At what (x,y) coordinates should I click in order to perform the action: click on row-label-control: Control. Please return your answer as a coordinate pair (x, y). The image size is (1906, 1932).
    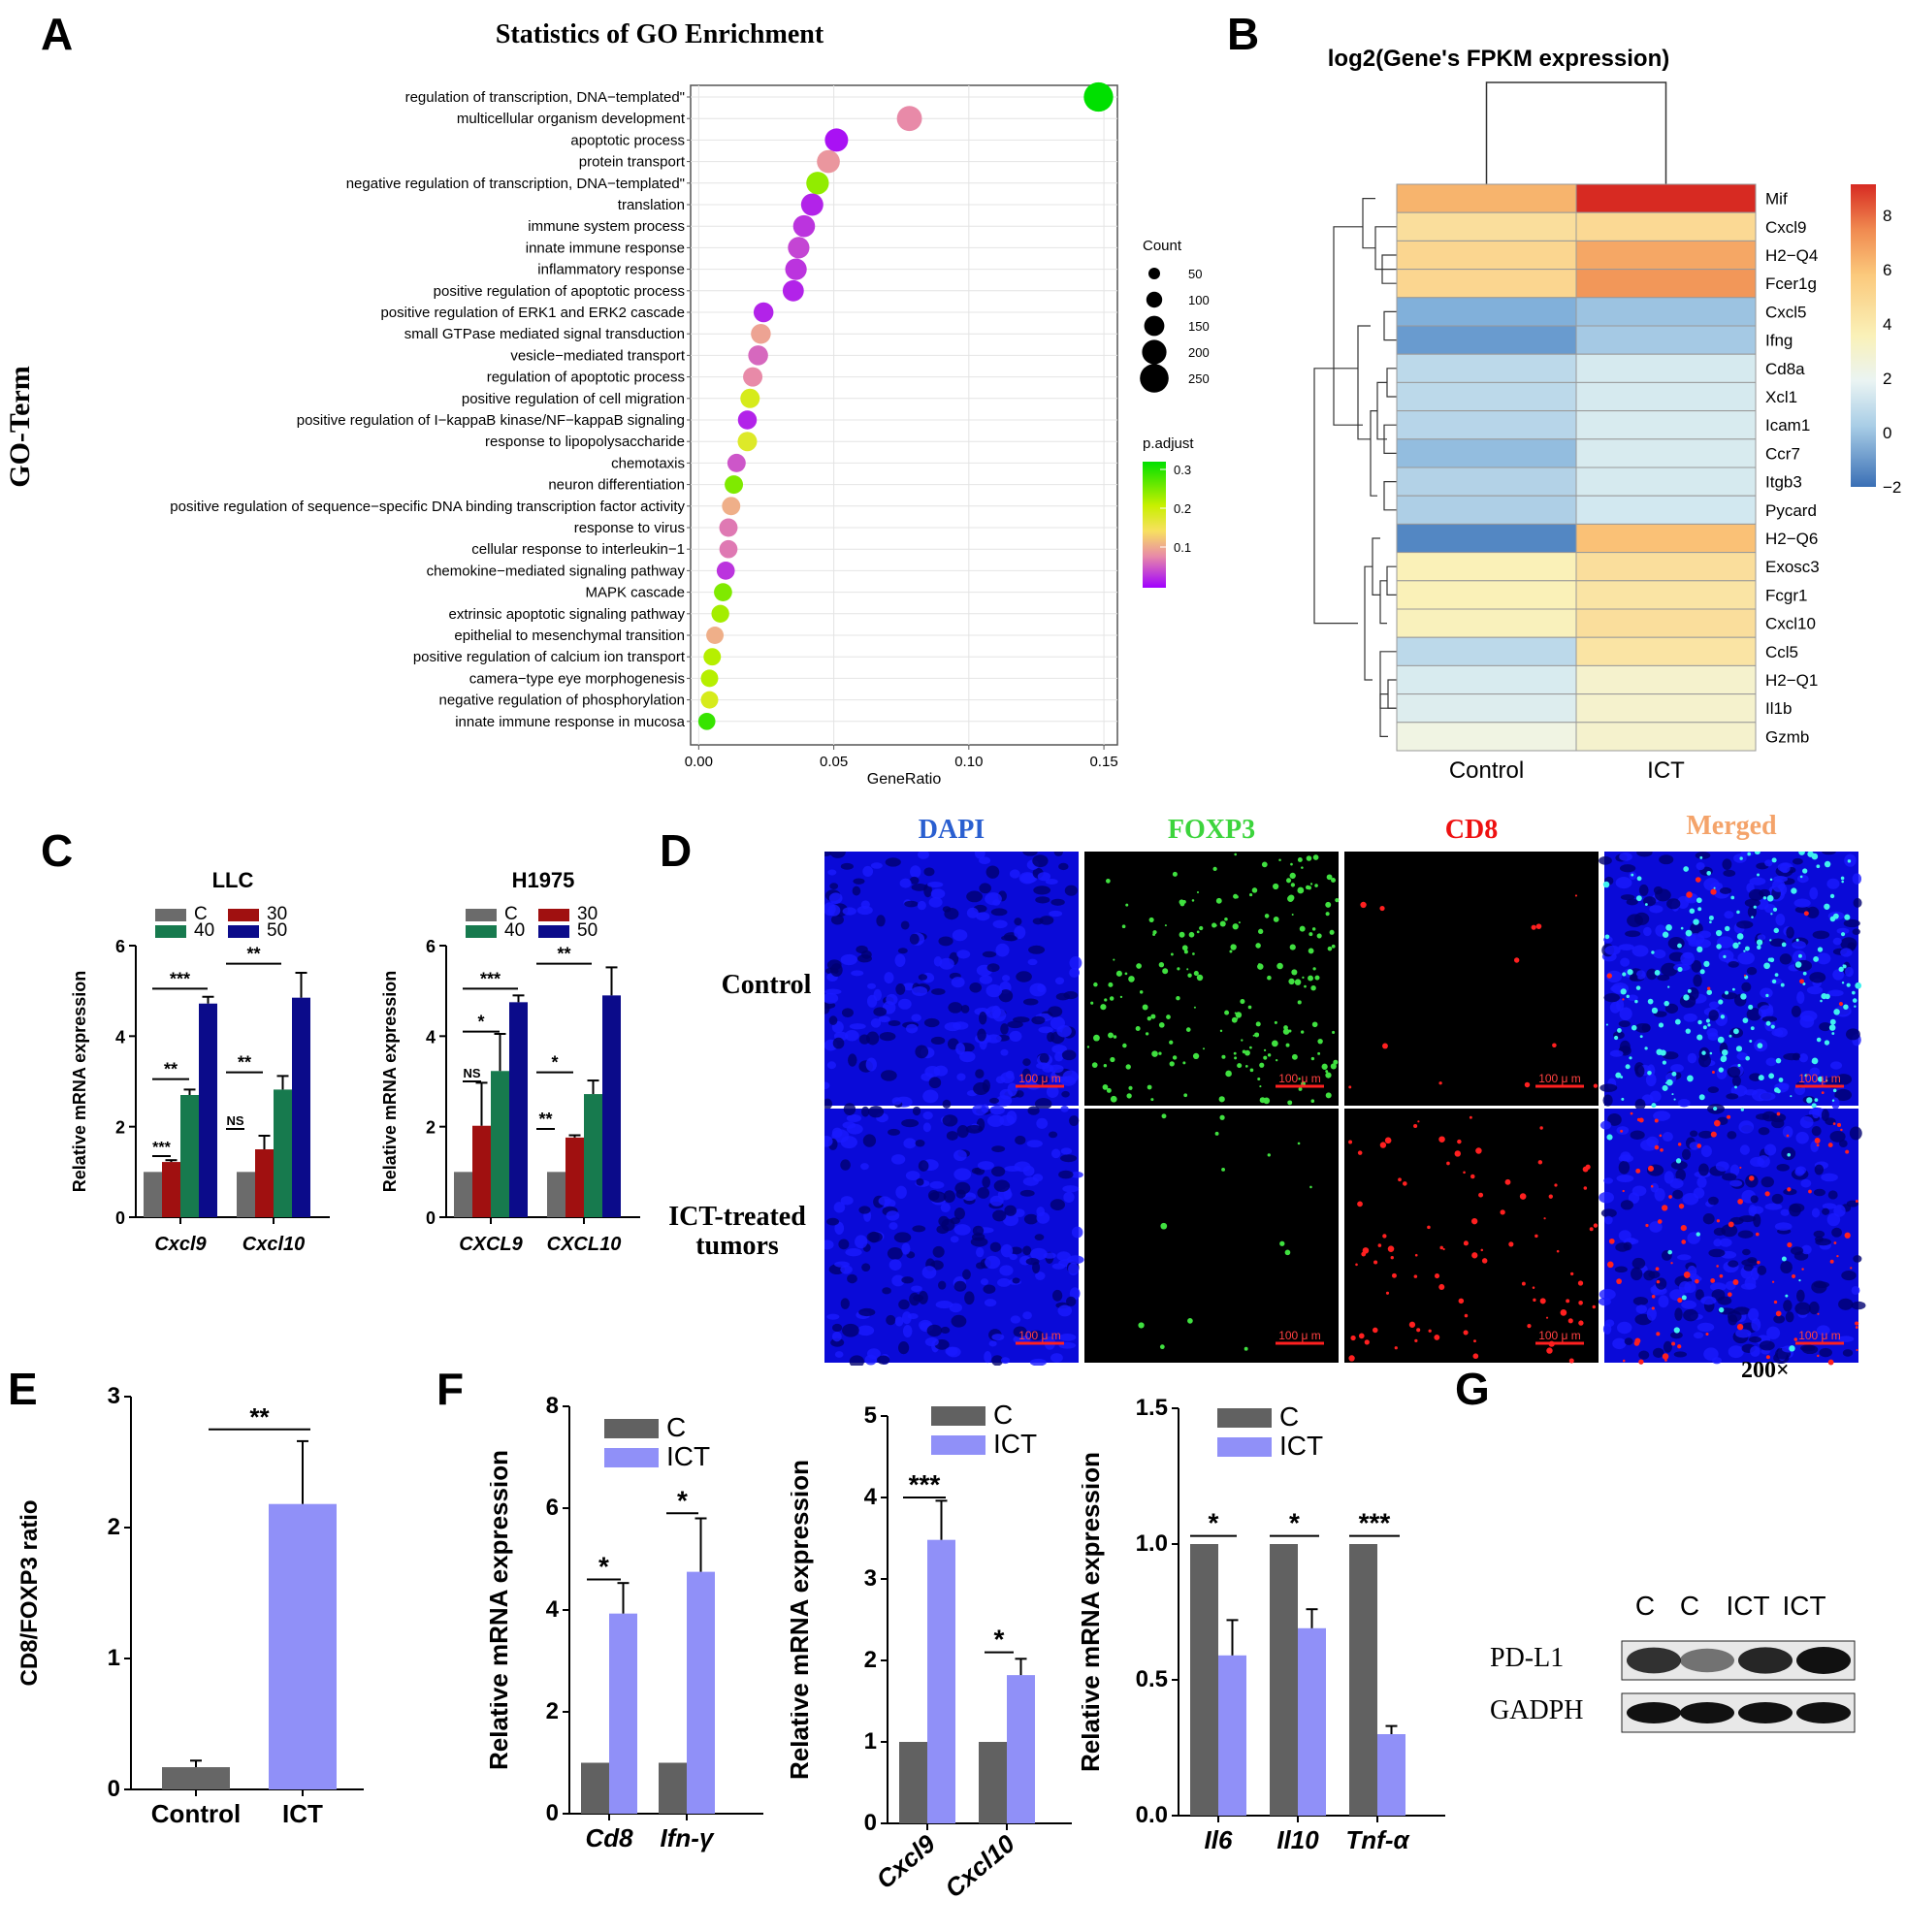
    Looking at the image, I should click on (766, 985).